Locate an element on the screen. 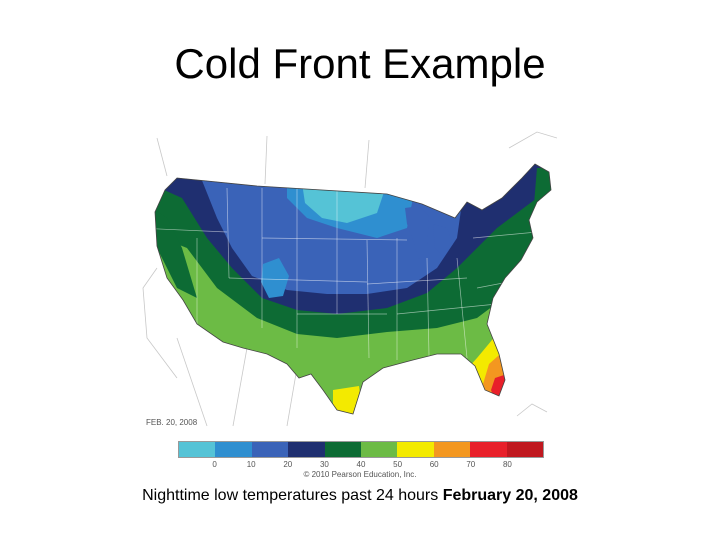  legend-tick-label: 30 is located at coordinates (324, 464).